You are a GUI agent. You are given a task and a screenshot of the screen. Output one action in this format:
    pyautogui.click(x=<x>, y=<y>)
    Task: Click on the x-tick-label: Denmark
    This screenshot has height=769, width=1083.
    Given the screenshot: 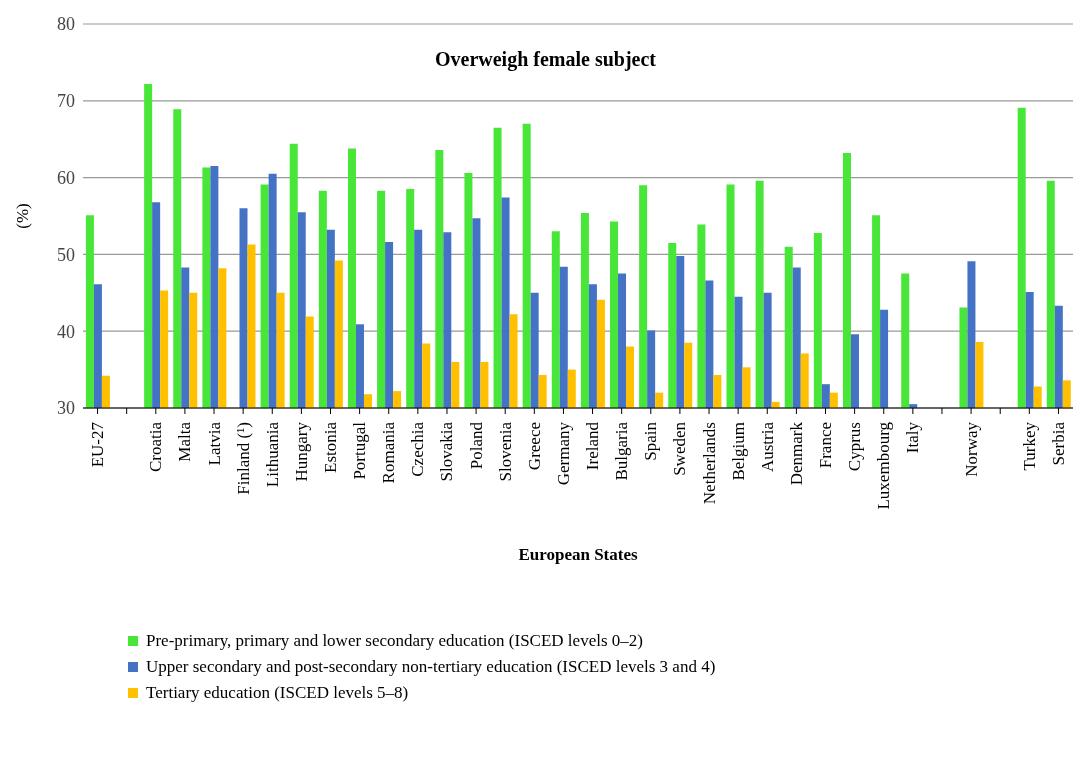 What is the action you would take?
    pyautogui.click(x=796, y=453)
    